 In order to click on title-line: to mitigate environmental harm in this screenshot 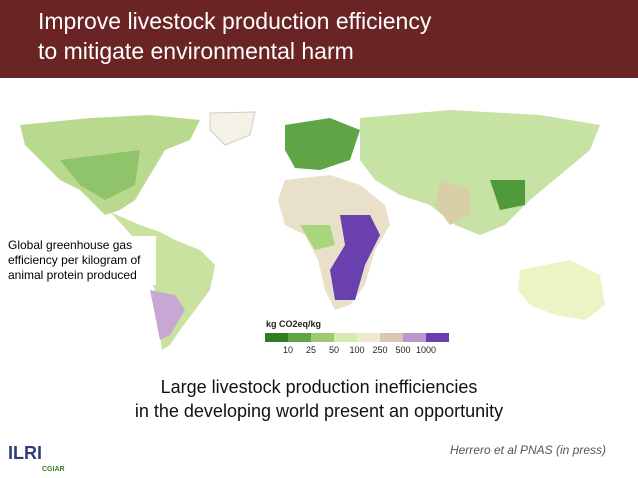, I will do `click(196, 51)`.